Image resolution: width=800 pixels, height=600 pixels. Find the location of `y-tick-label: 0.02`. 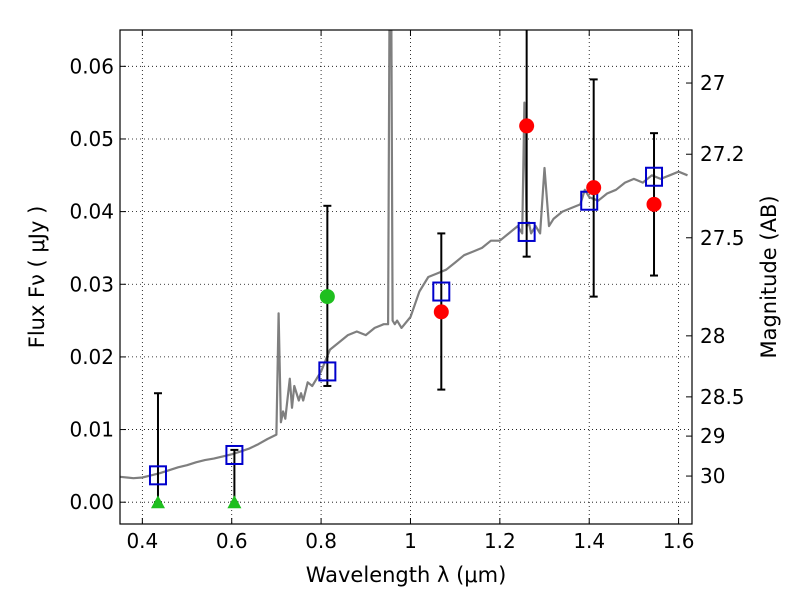

y-tick-label: 0.02 is located at coordinates (91, 357).